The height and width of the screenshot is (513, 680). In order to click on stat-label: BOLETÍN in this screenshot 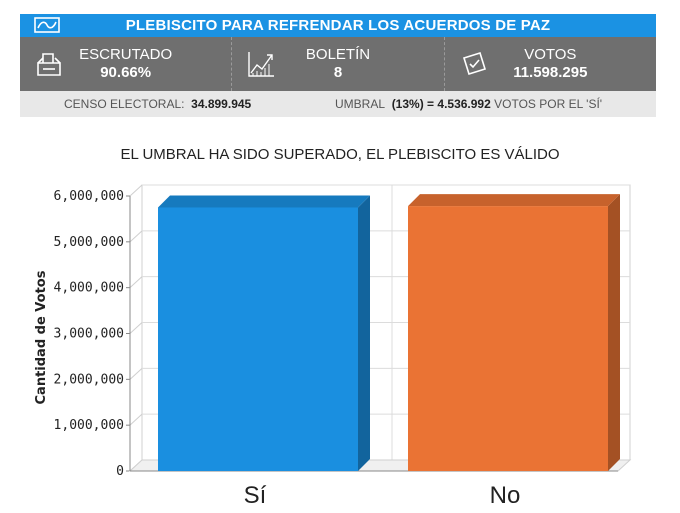, I will do `click(338, 54)`.